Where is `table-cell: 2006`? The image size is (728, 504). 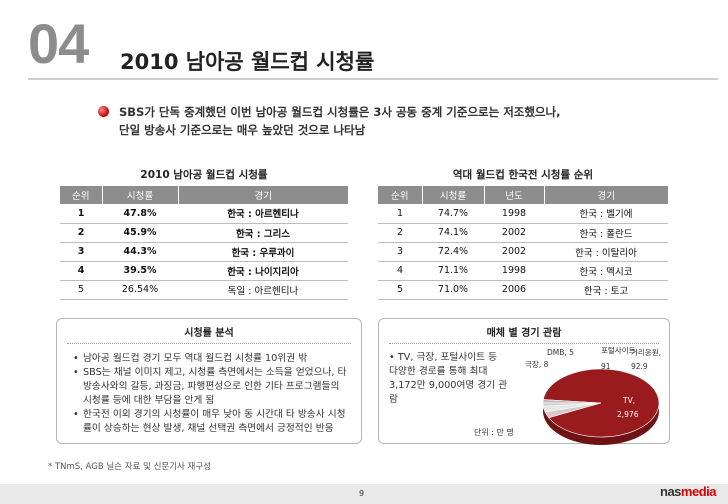 table-cell: 2006 is located at coordinates (514, 290).